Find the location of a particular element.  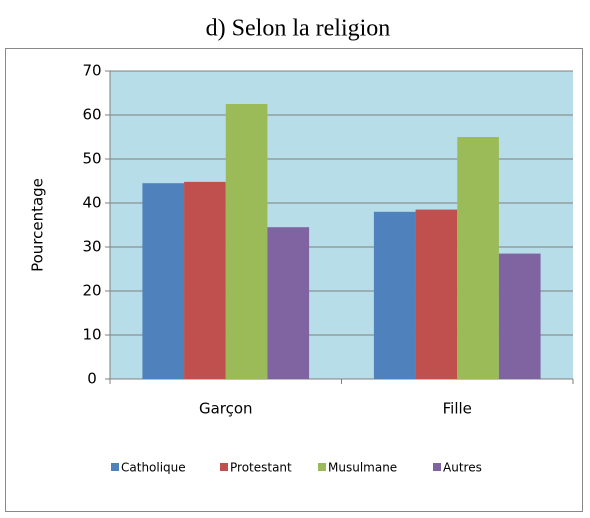

y-tick-label: 40 is located at coordinates (91, 203).